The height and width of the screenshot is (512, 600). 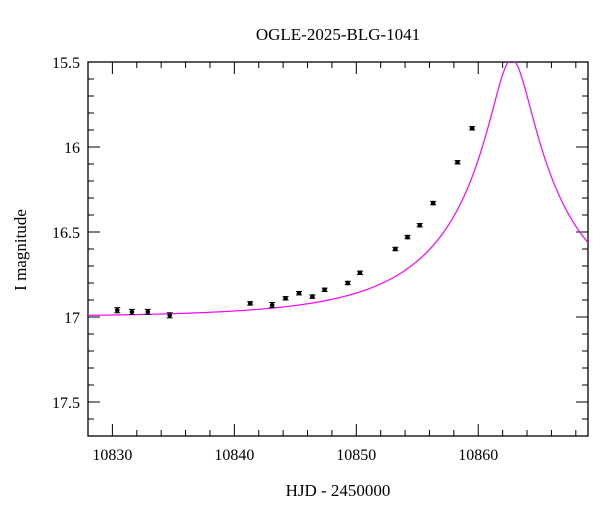 What do you see at coordinates (338, 490) in the screenshot?
I see `x-axis-label: HJD - 2450000` at bounding box center [338, 490].